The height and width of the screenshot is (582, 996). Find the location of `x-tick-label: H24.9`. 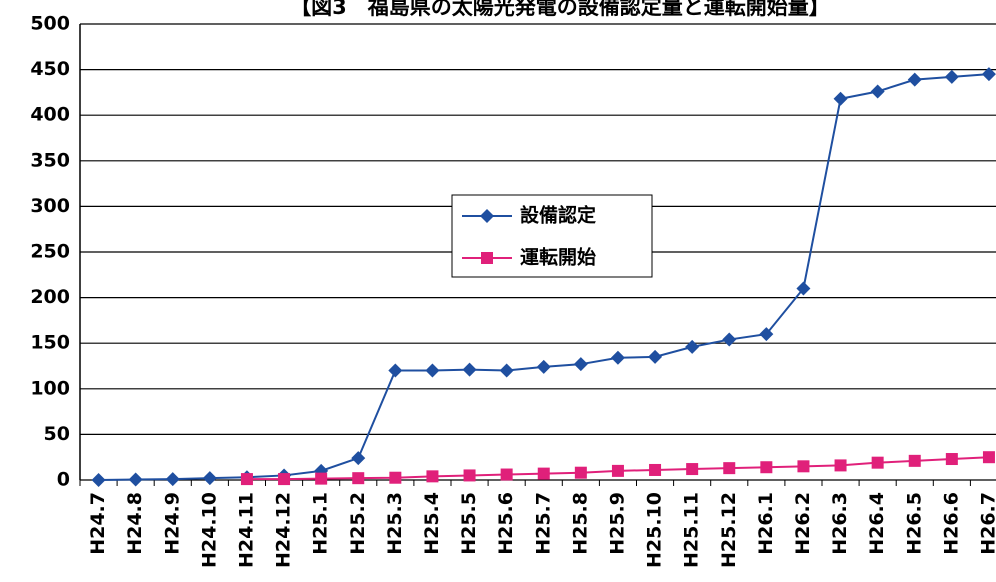

x-tick-label: H24.9 is located at coordinates (172, 523).